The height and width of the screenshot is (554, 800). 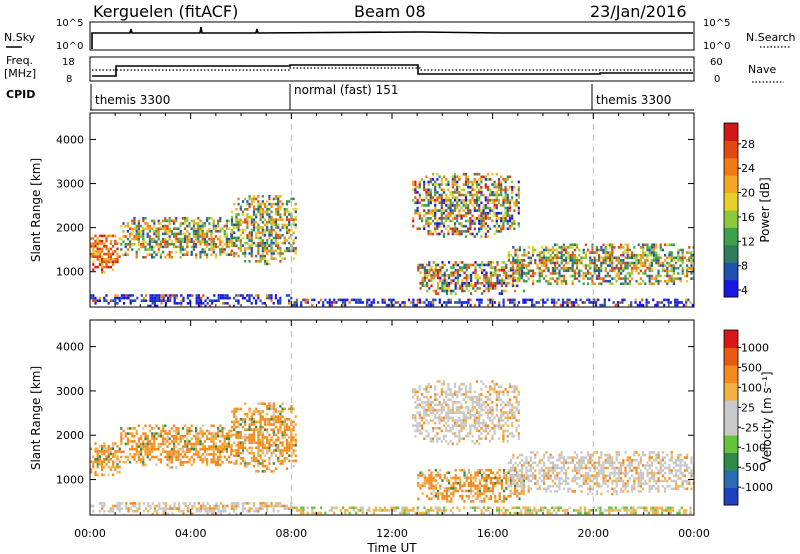 What do you see at coordinates (493, 533) in the screenshot?
I see `x-tick-label: 16:00` at bounding box center [493, 533].